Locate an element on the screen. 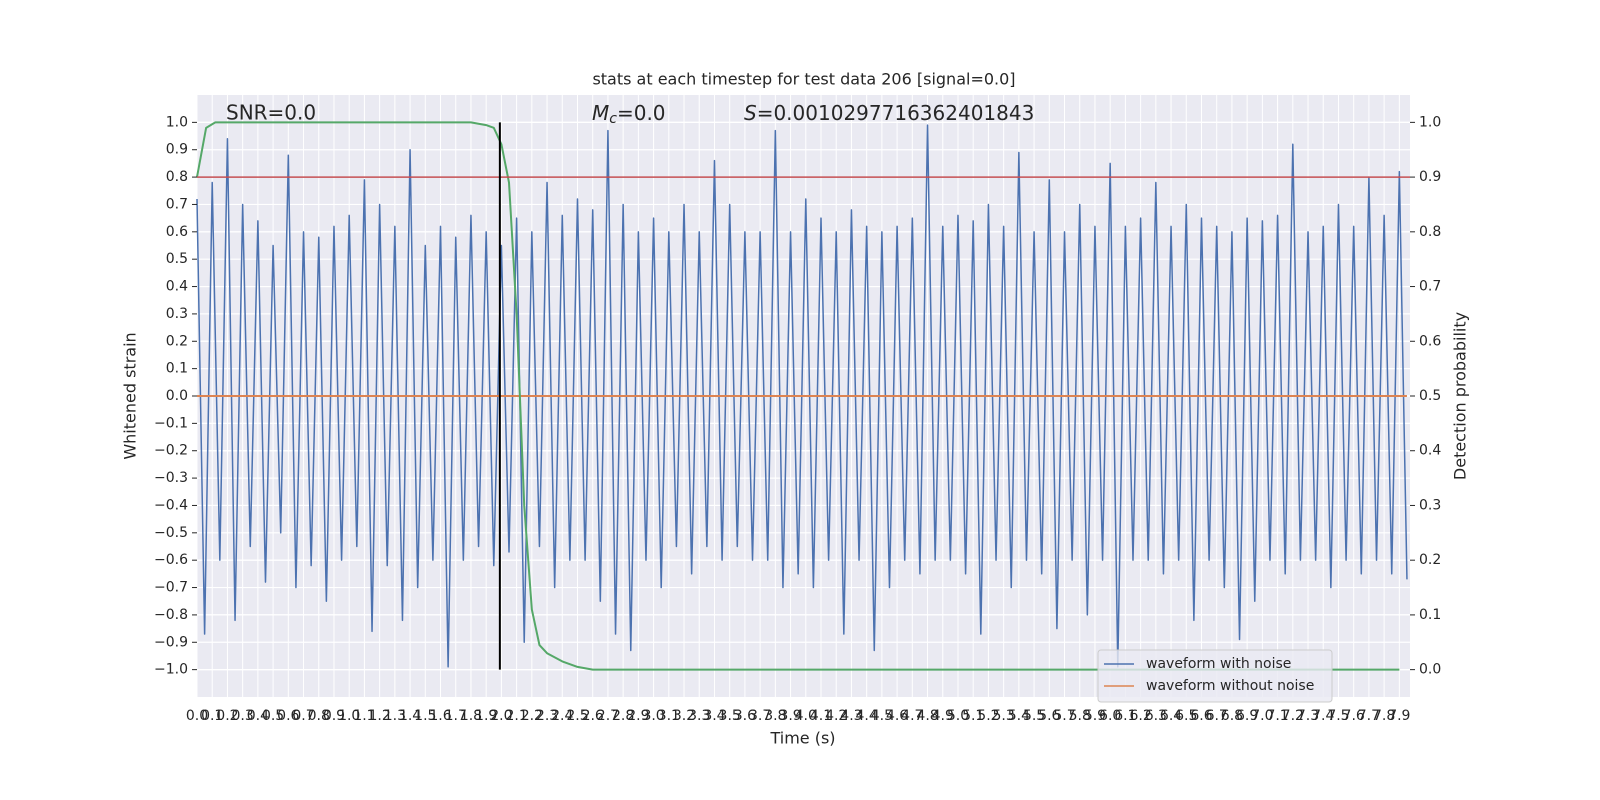 The image size is (1600, 800). x-tick-label: 4.8 is located at coordinates (927, 716).